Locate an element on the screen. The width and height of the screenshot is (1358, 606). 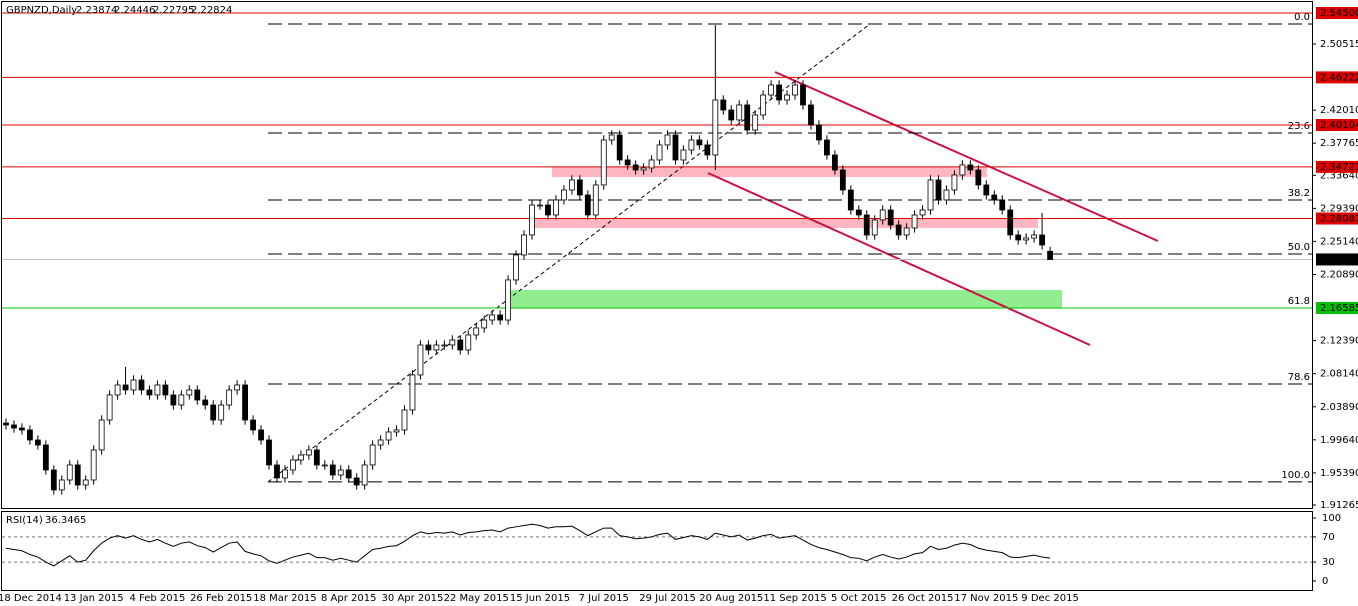
price-level-label: 2.22824 is located at coordinates (1339, 259).